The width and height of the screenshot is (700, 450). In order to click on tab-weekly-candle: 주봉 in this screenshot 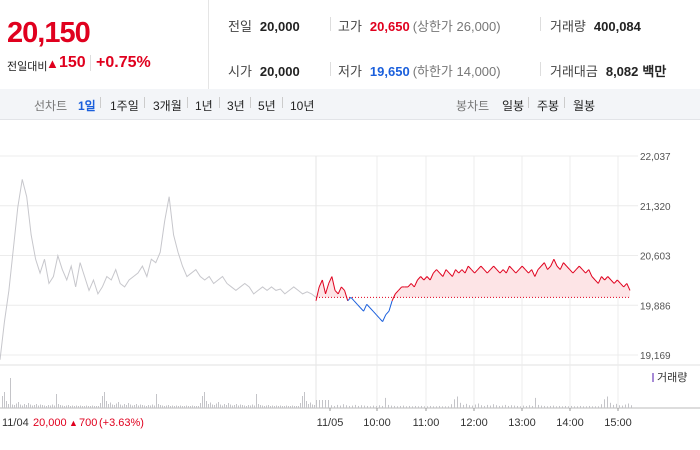, I will do `click(548, 106)`.